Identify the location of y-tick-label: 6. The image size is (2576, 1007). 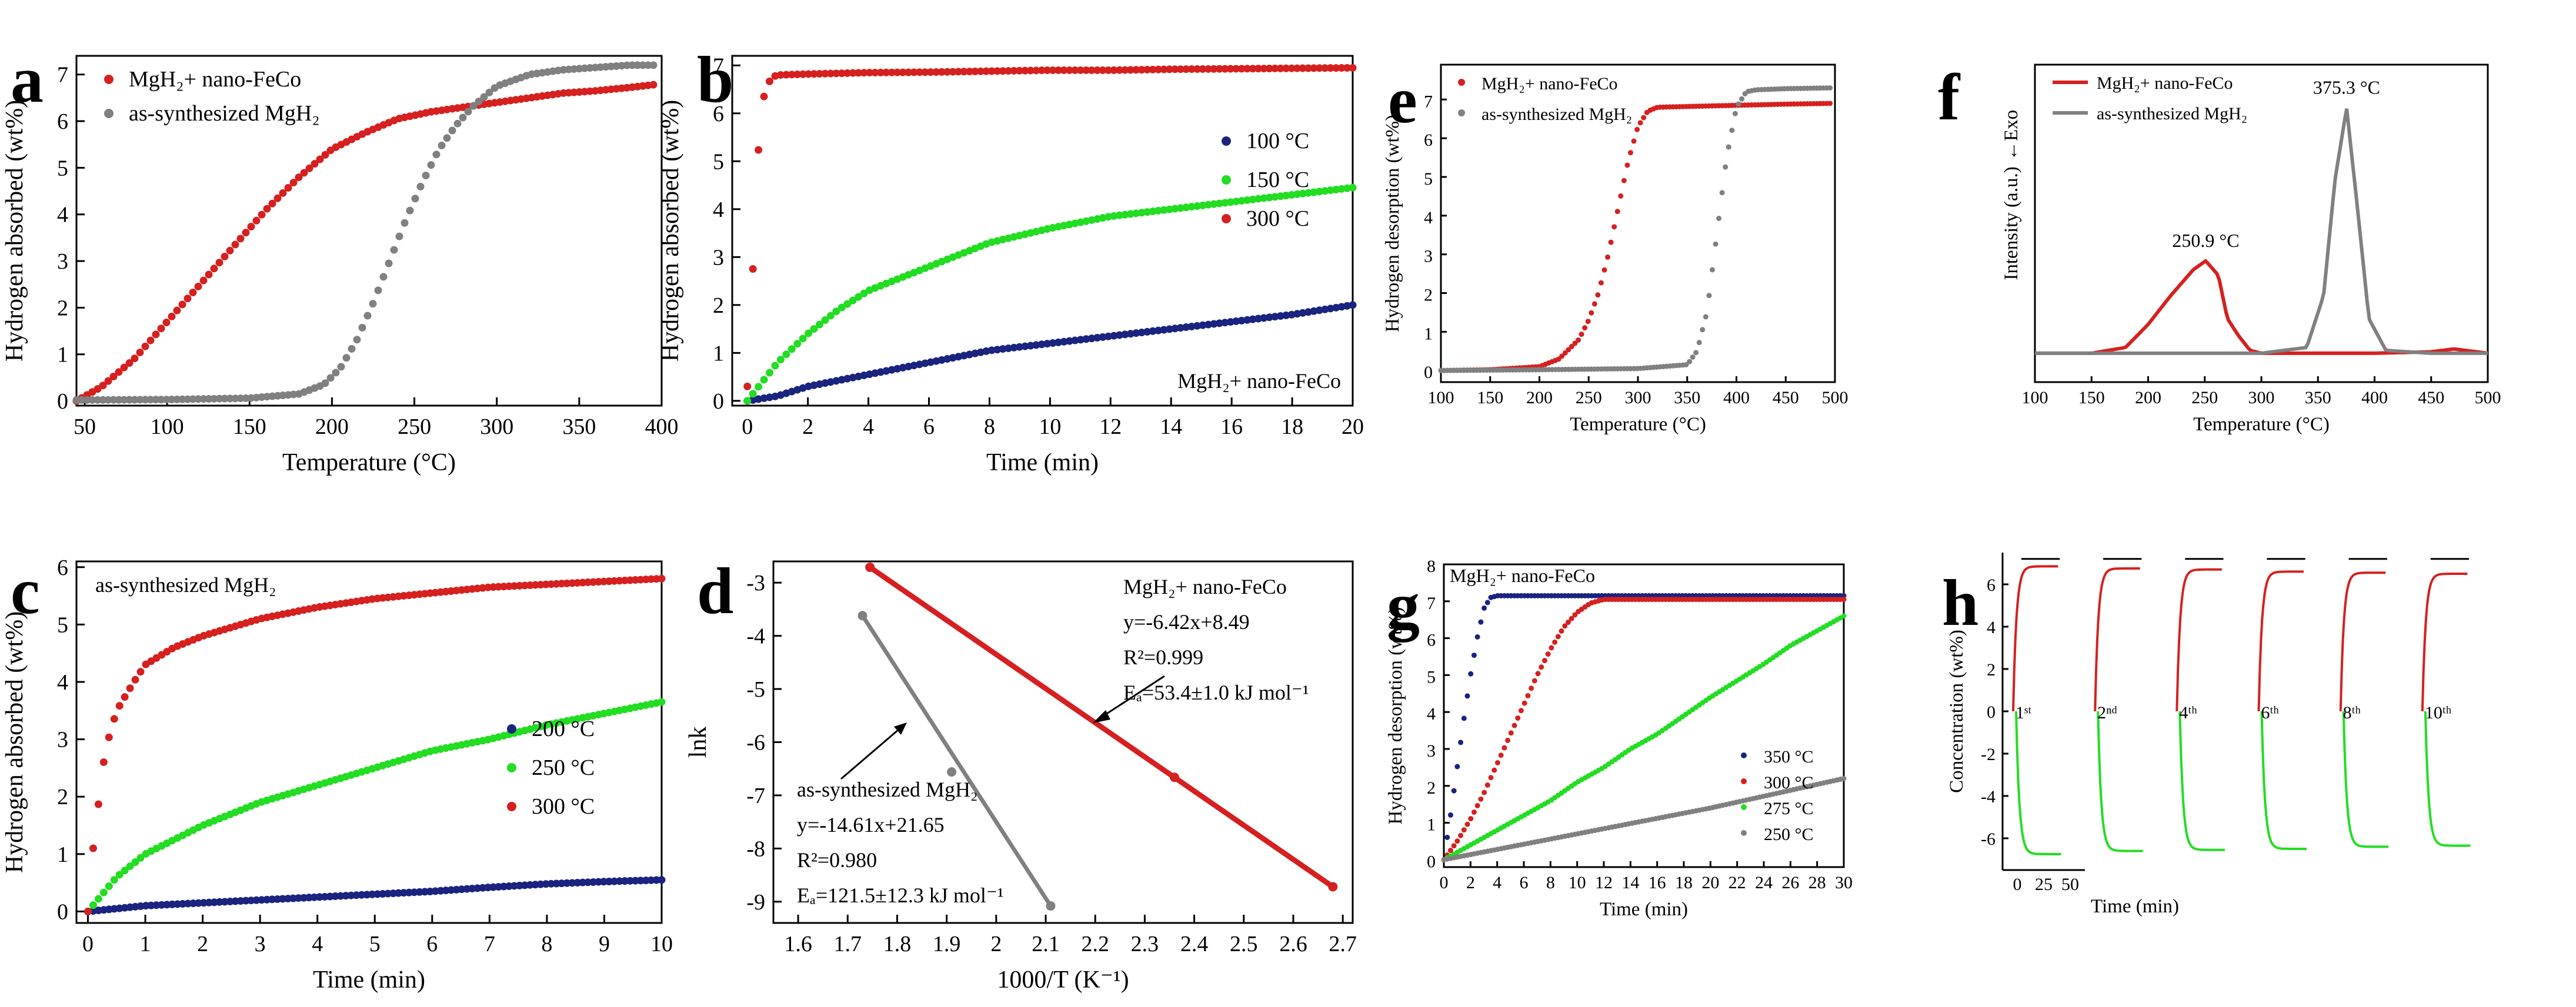
(1428, 140).